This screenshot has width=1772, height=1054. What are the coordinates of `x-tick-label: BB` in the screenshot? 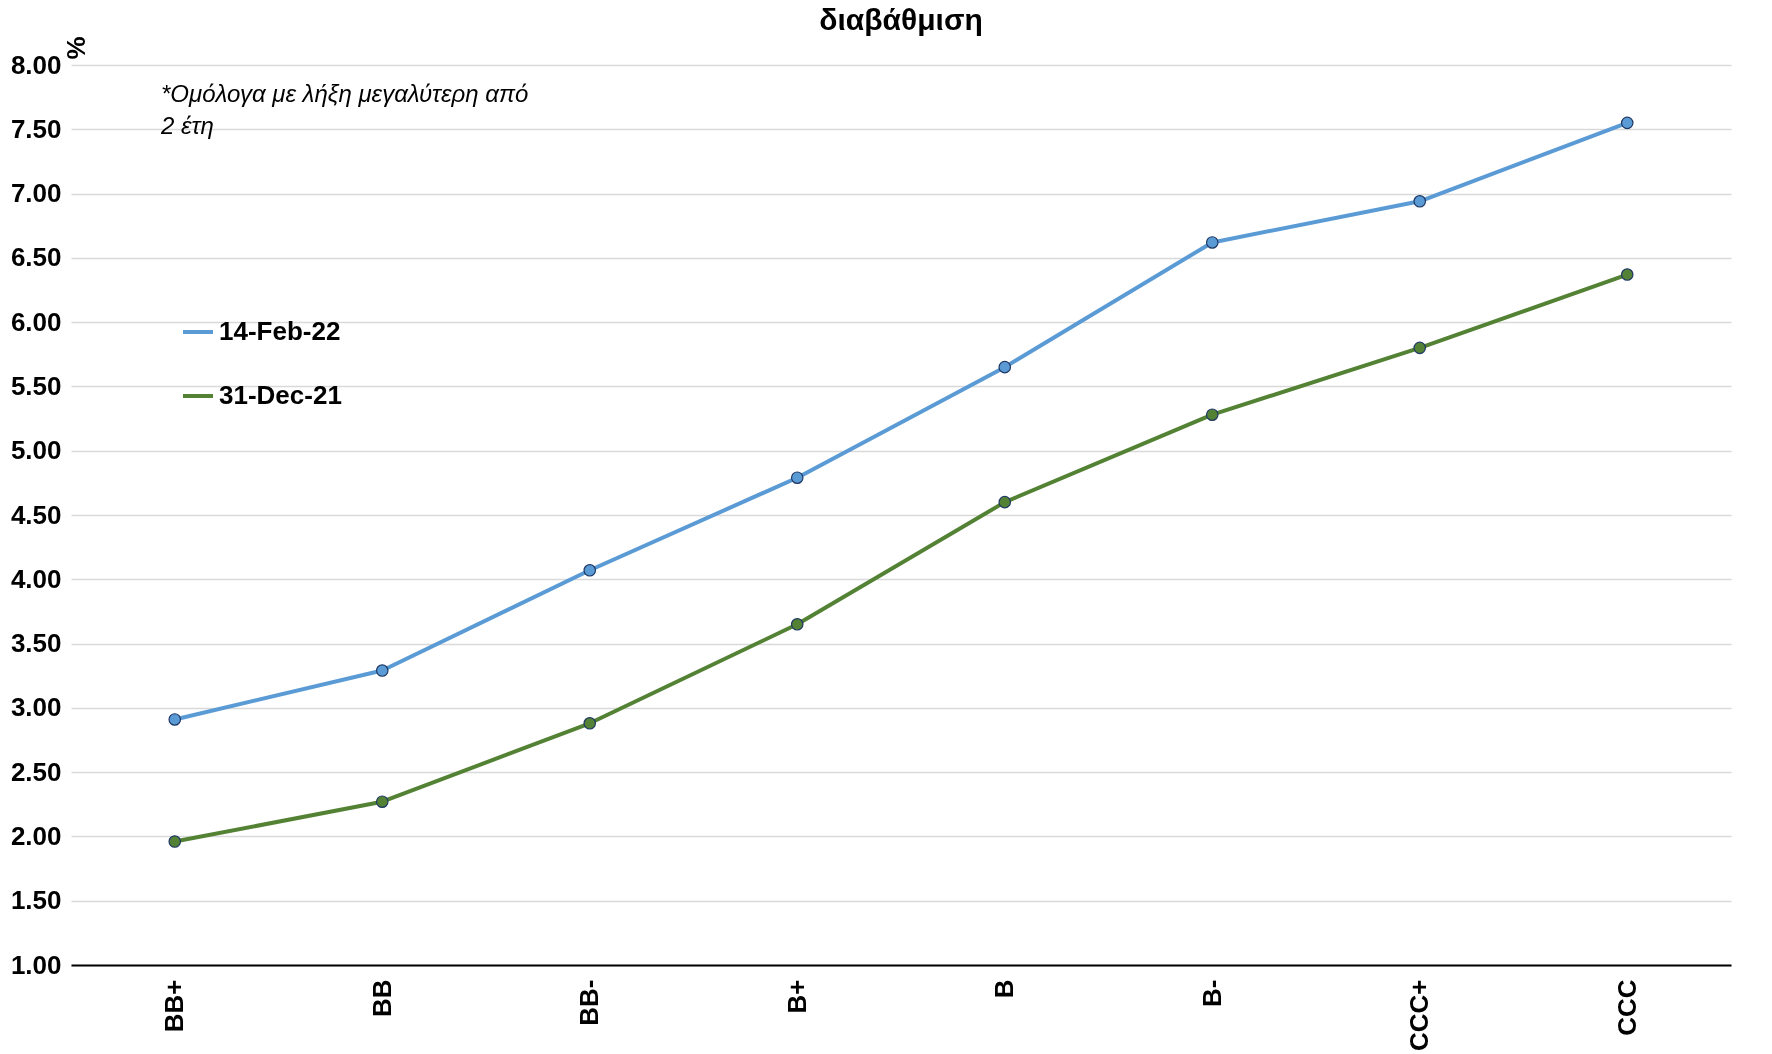 It's located at (381, 998).